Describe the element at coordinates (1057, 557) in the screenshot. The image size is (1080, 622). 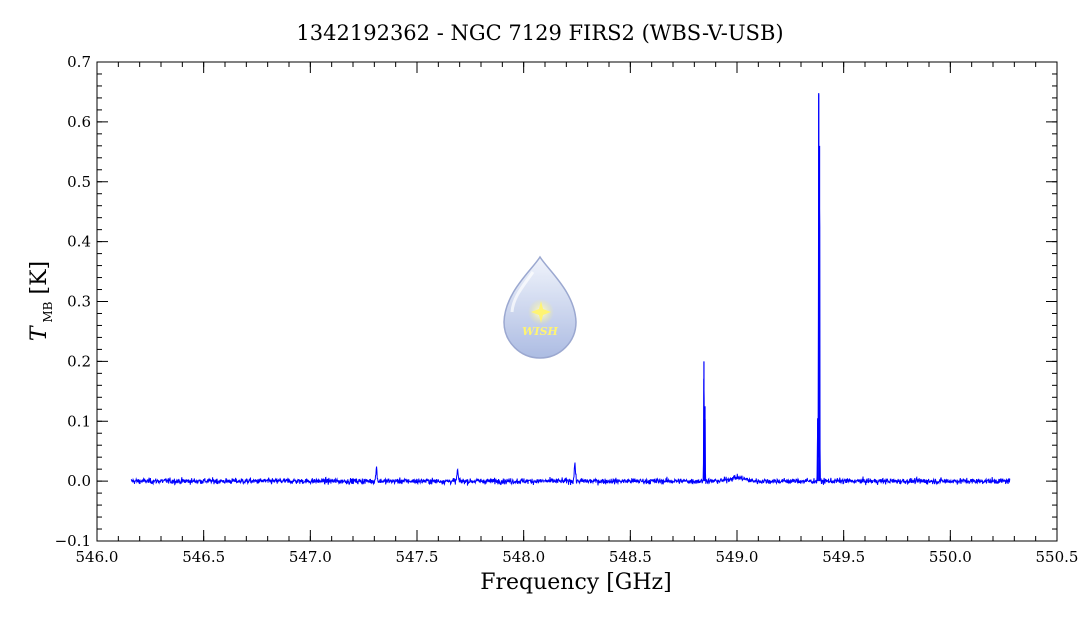
I see `x-tick-label: 550.5` at that location.